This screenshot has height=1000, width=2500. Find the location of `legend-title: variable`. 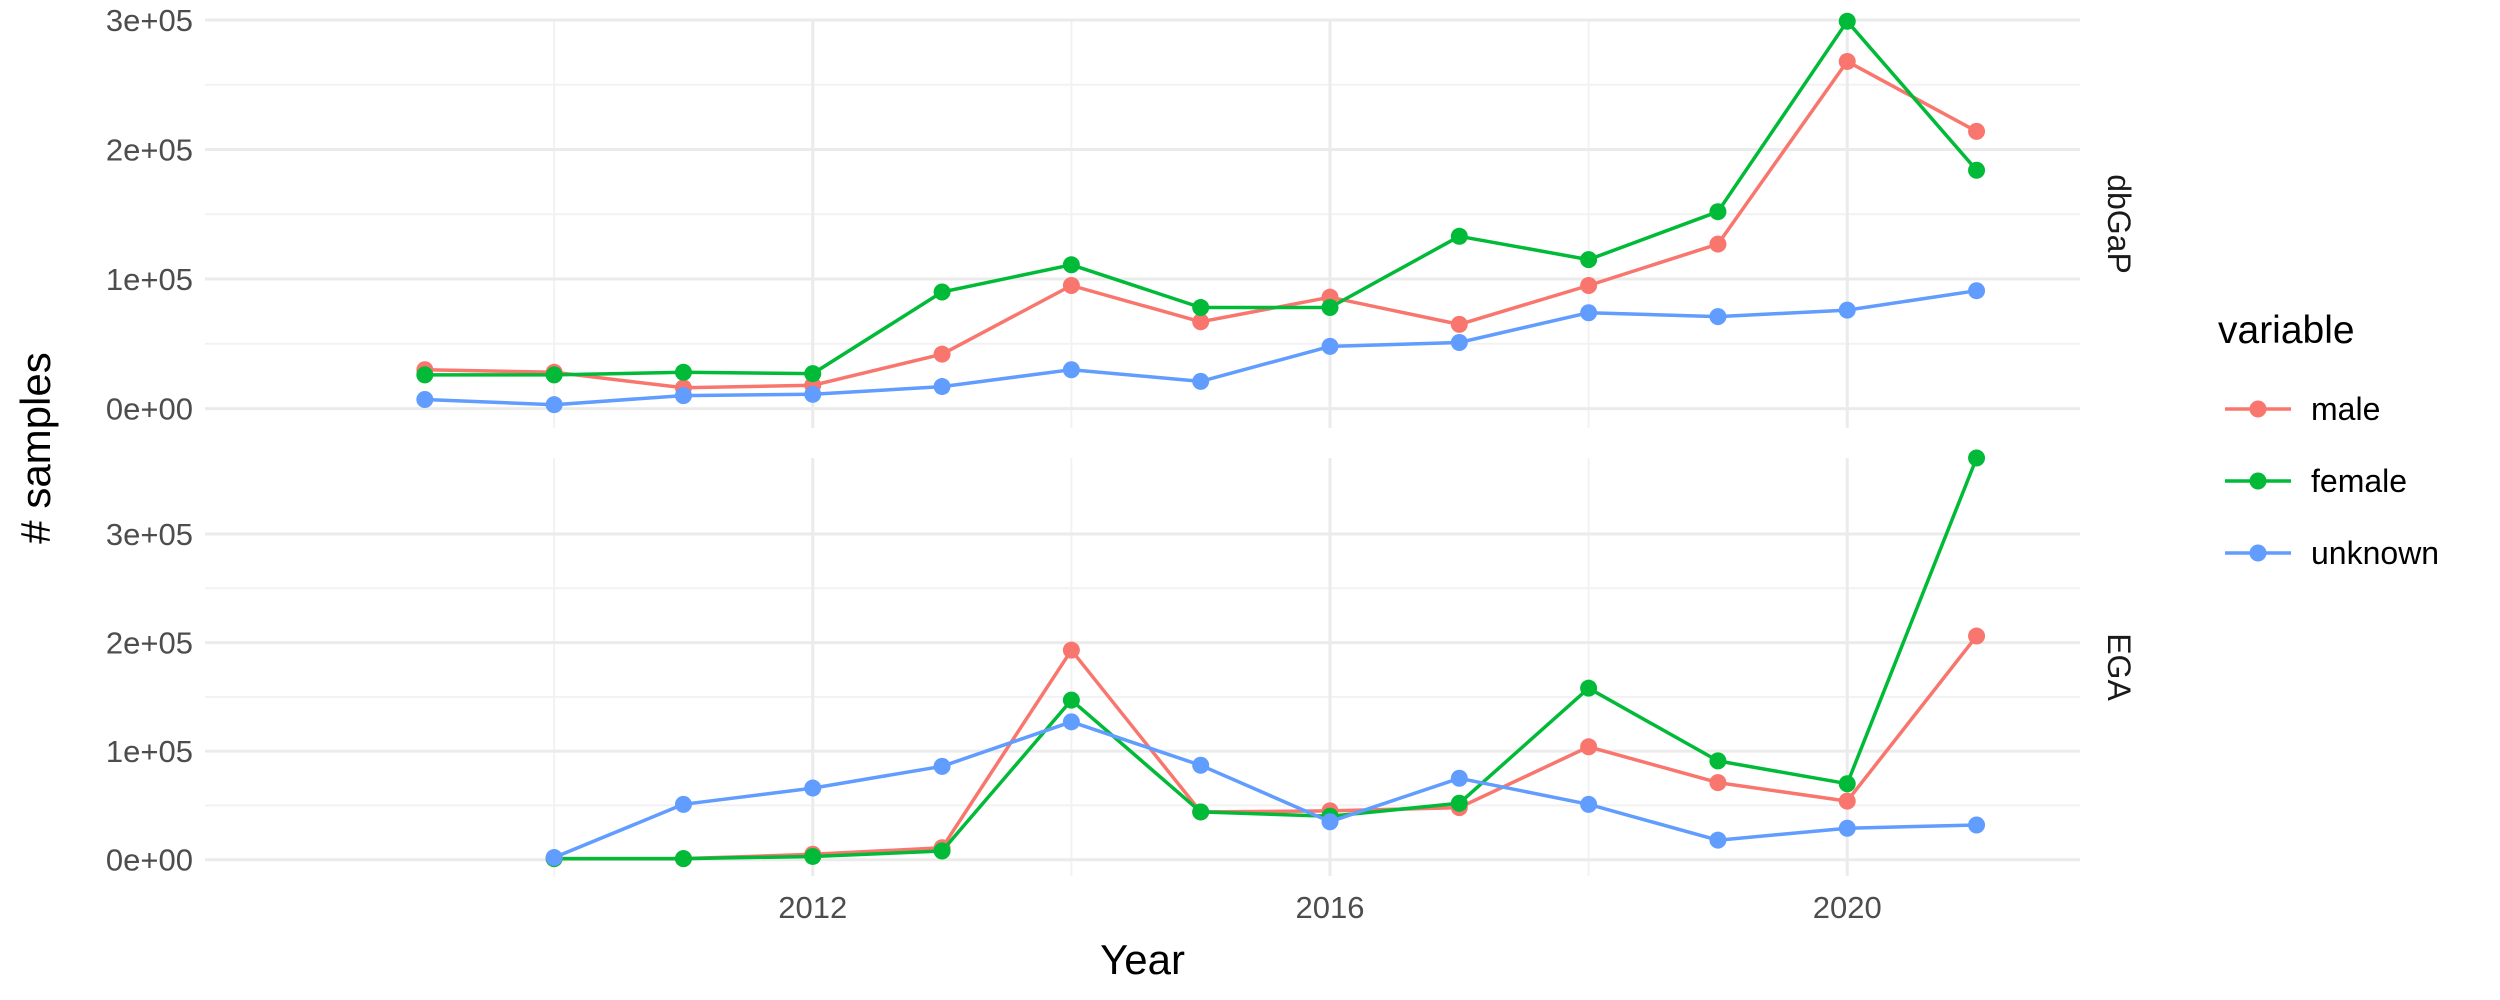

legend-title: variable is located at coordinates (2286, 330).